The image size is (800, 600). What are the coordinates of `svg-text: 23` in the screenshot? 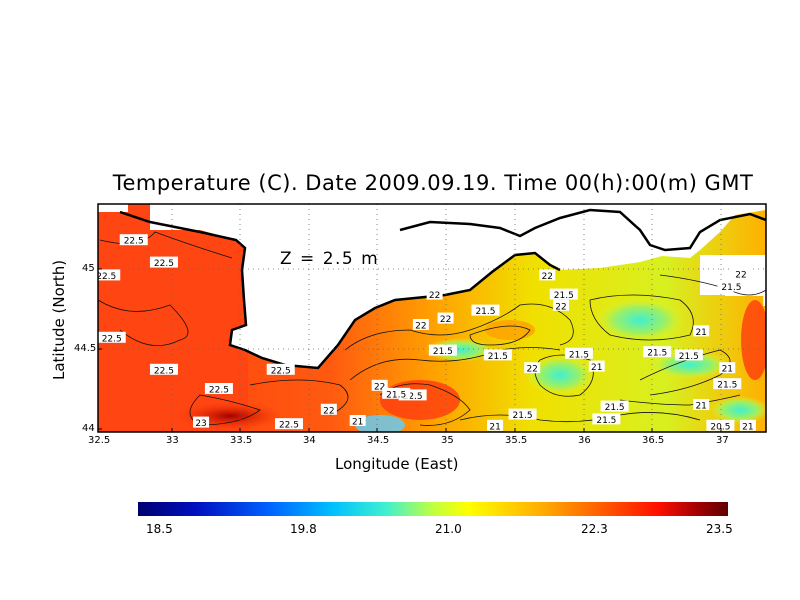 It's located at (200, 424).